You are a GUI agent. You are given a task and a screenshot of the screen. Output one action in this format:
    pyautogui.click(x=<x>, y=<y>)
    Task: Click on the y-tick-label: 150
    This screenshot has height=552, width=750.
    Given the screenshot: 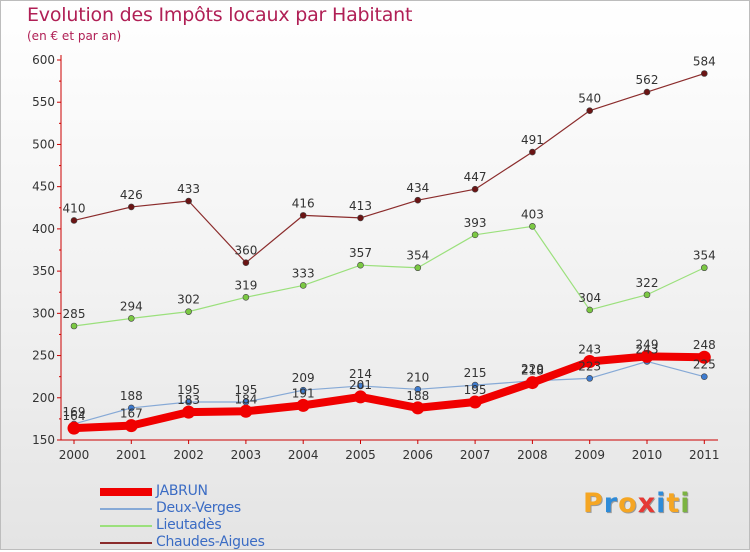 What is the action you would take?
    pyautogui.click(x=43, y=440)
    